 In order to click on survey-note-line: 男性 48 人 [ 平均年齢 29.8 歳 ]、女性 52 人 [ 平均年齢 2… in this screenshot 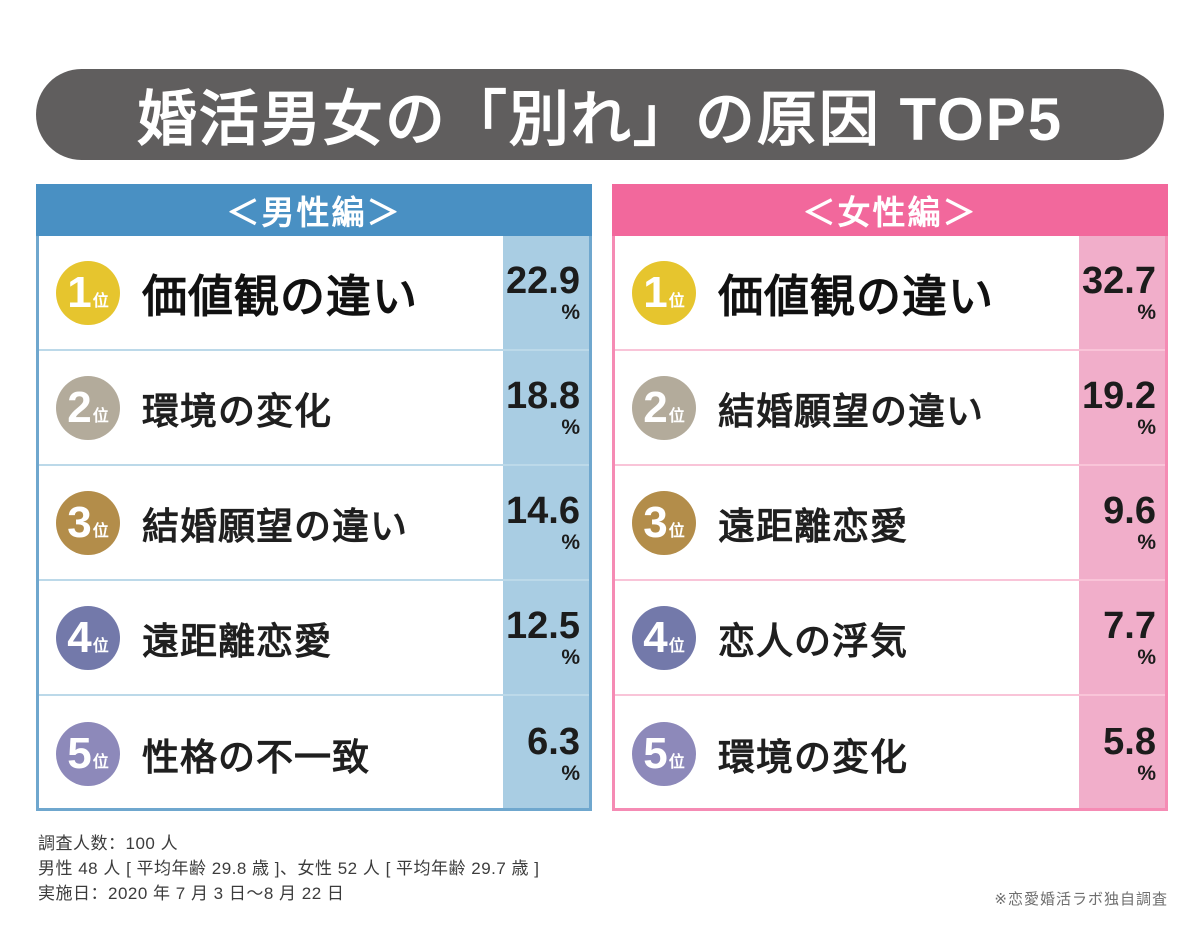, I will do `click(289, 868)`.